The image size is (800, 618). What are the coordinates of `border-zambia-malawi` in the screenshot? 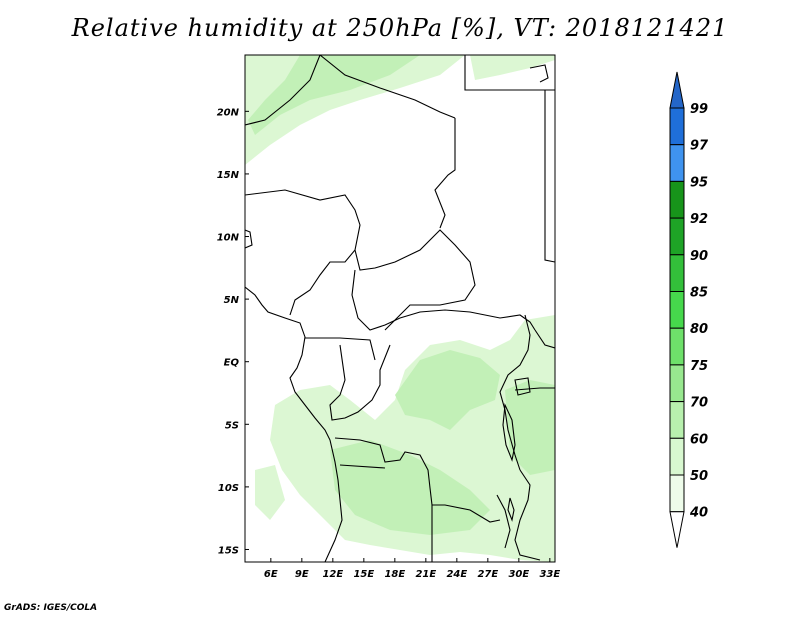 It's located at (527, 515).